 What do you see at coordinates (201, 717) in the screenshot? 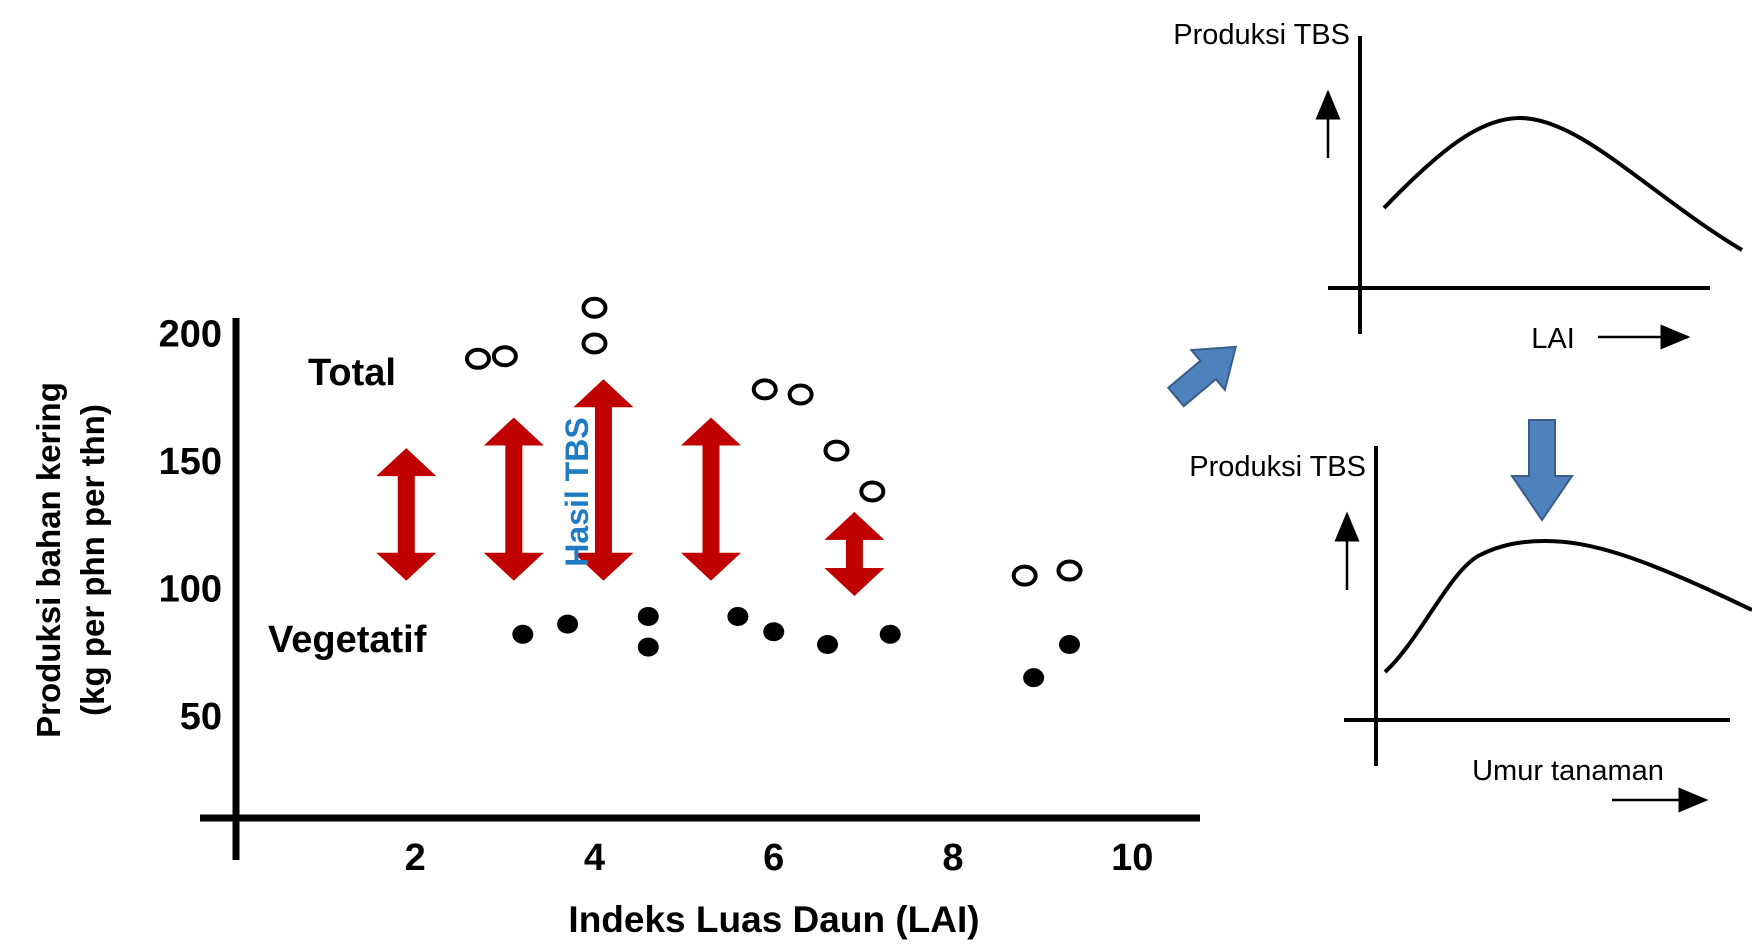
I see `y-tick-label: 50` at bounding box center [201, 717].